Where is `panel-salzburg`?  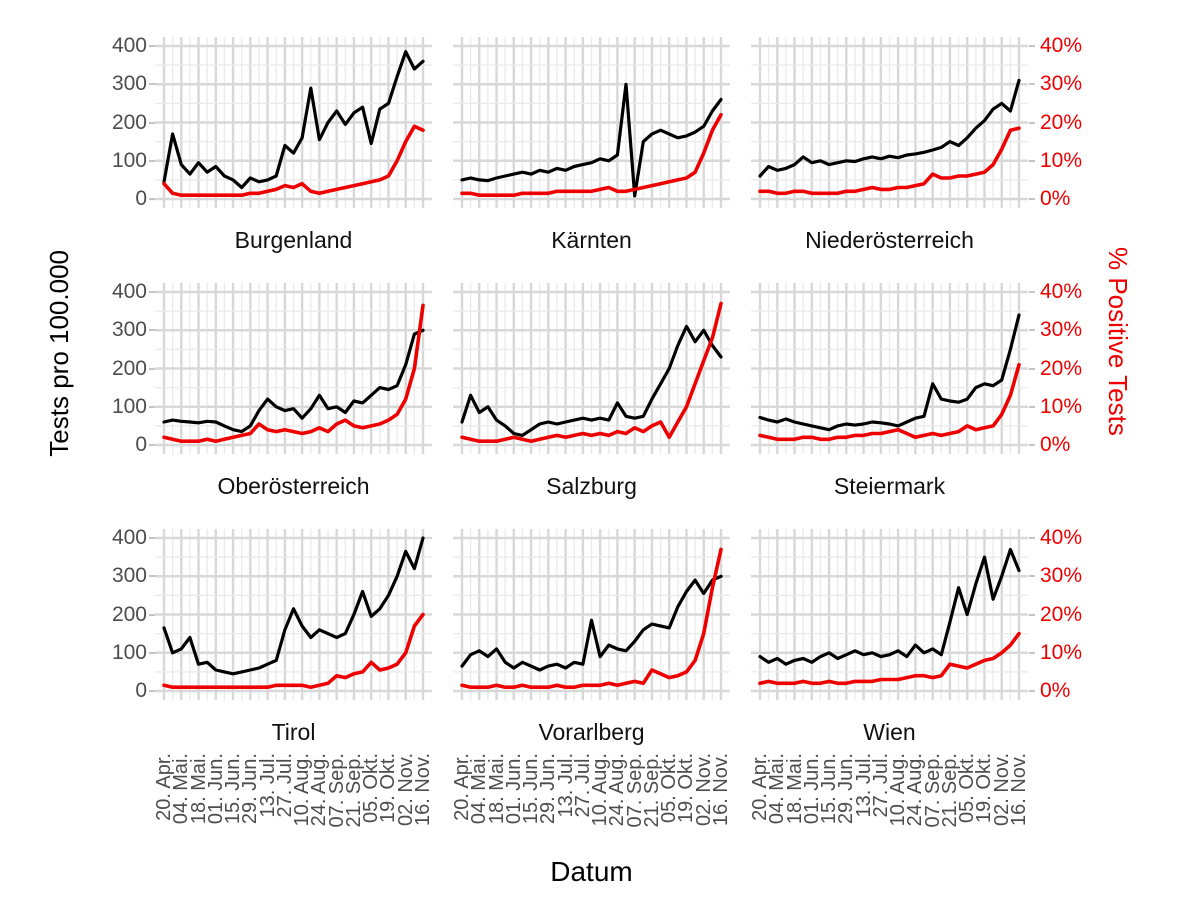
panel-salzburg is located at coordinates (591, 368).